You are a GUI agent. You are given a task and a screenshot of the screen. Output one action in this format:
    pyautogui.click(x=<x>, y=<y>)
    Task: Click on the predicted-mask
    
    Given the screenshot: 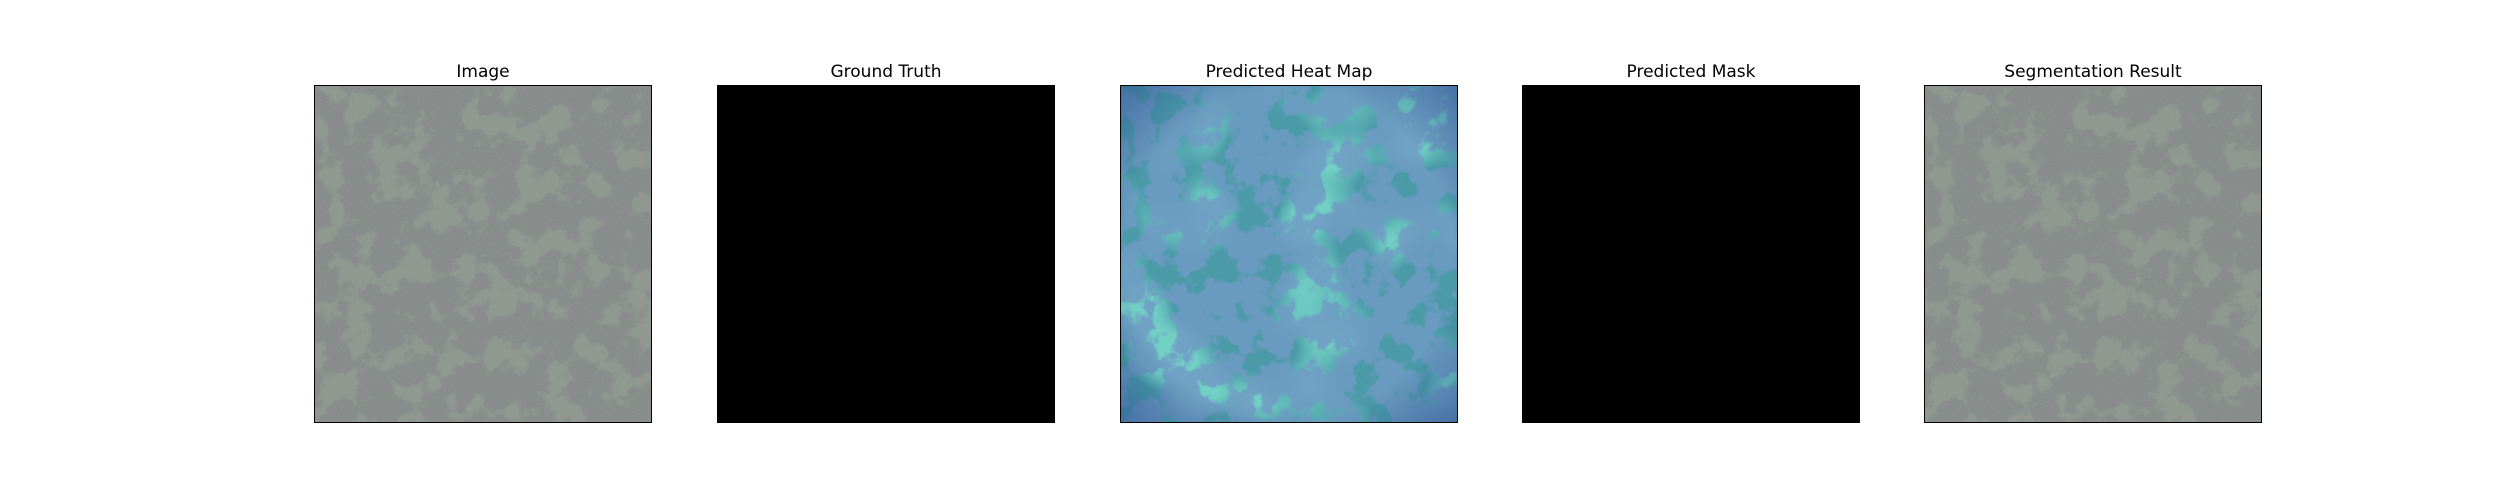 What is the action you would take?
    pyautogui.click(x=1691, y=254)
    